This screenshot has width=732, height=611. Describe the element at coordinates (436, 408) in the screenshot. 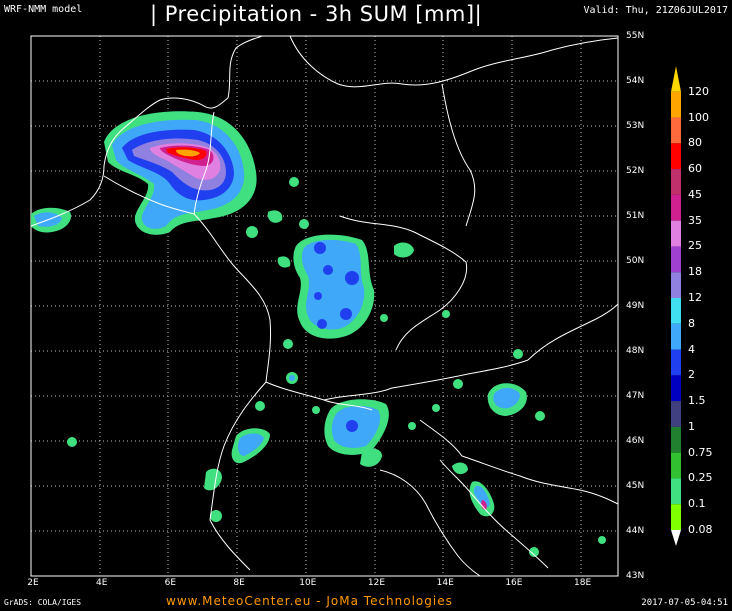

I see `precip-alps-small6` at that location.